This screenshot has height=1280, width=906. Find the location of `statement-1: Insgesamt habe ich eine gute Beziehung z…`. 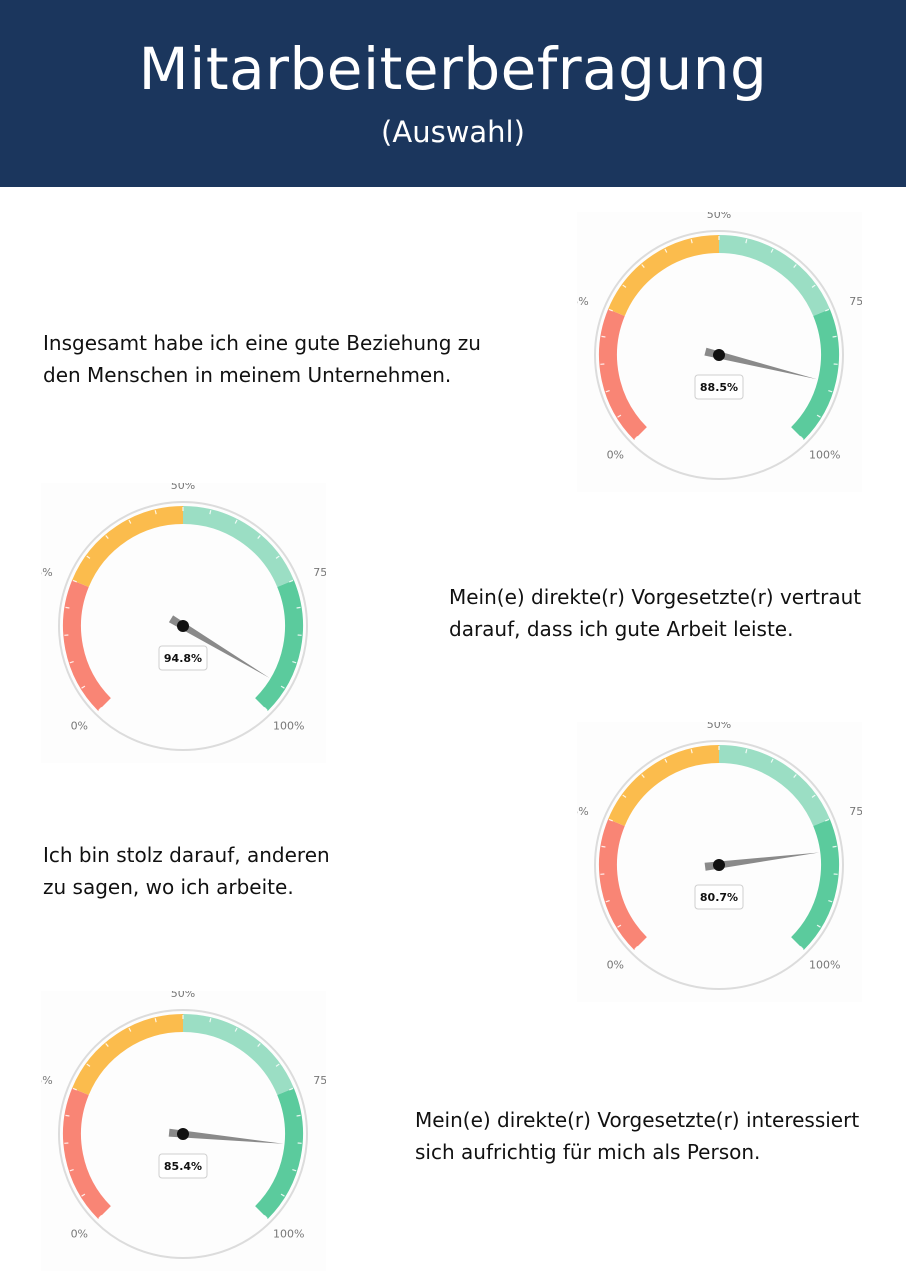

statement-1: Insgesamt habe ich eine gute Beziehung z… is located at coordinates (262, 359).